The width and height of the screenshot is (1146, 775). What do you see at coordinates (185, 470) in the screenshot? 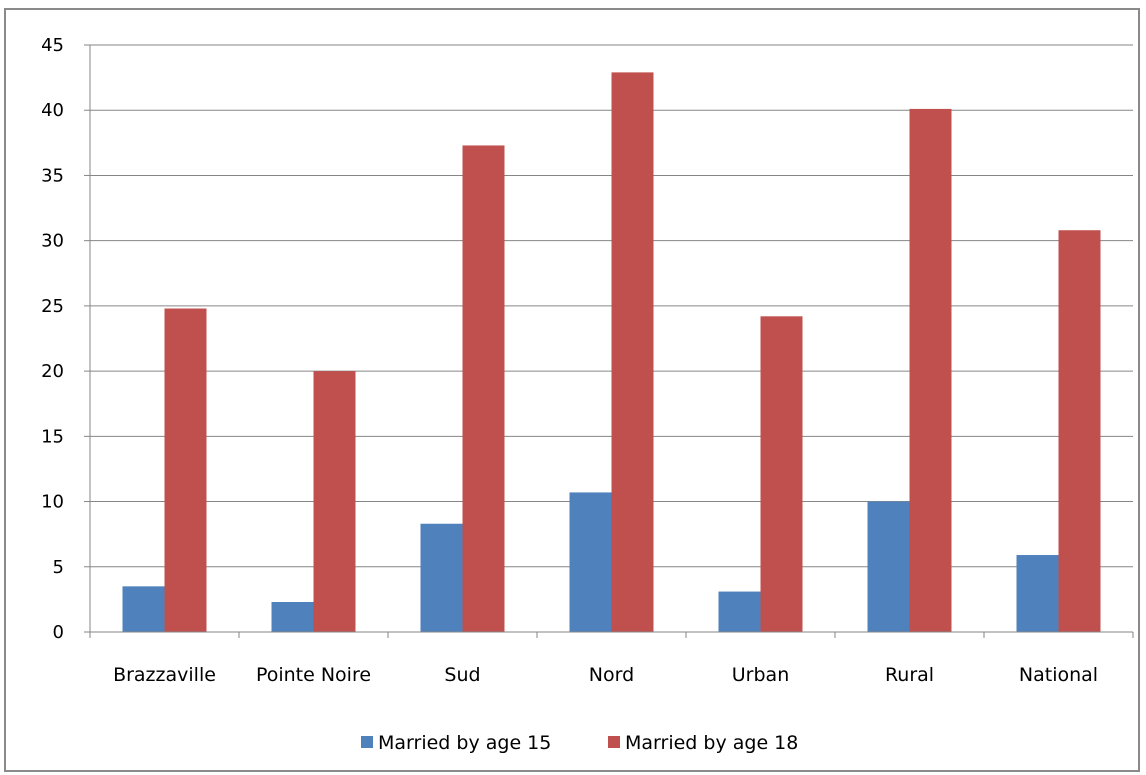
I see `bar-age18-brazzaville` at bounding box center [185, 470].